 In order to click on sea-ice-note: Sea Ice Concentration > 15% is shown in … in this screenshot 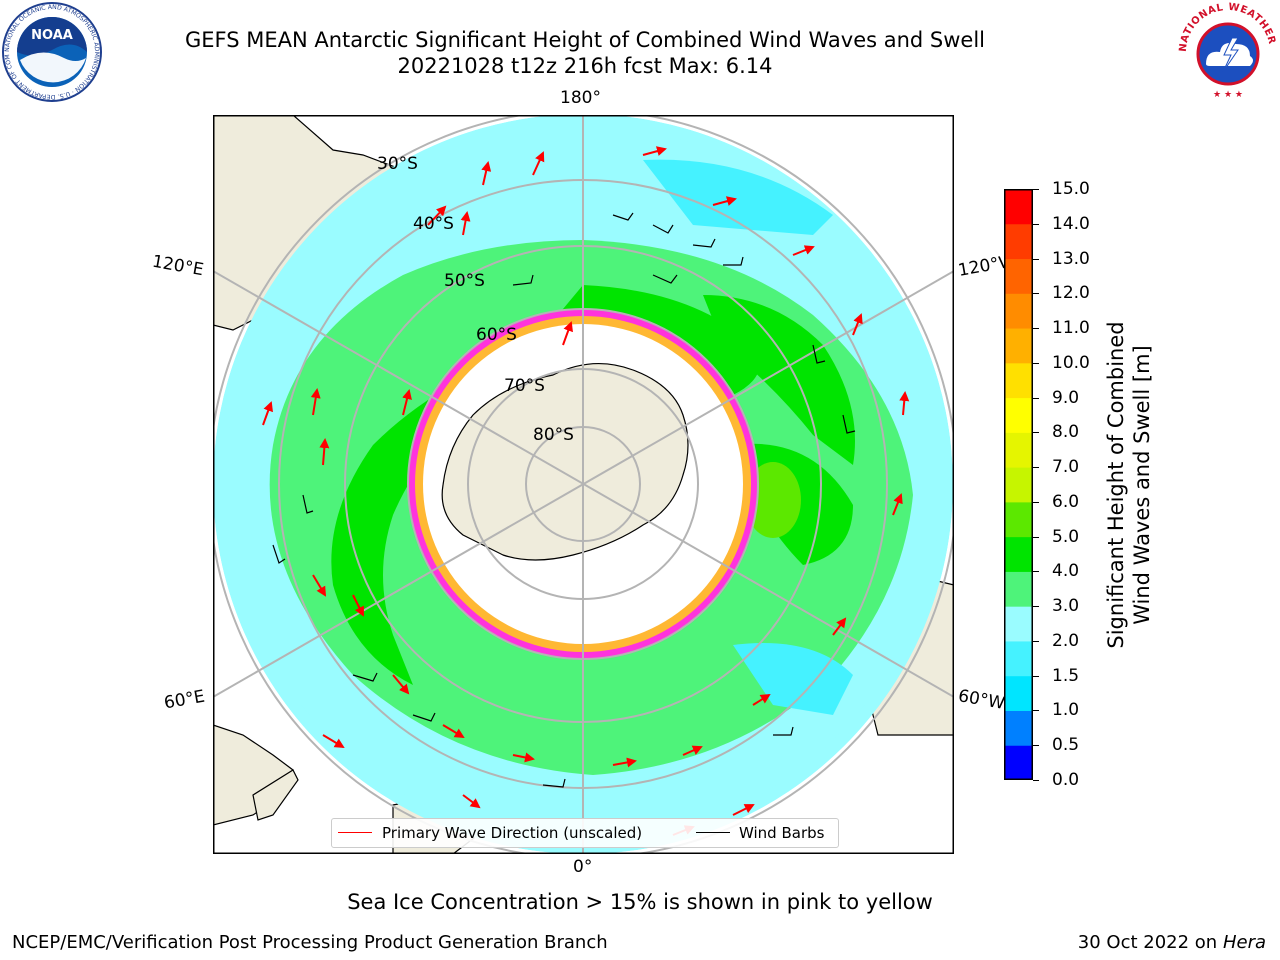, I will do `click(640, 902)`.